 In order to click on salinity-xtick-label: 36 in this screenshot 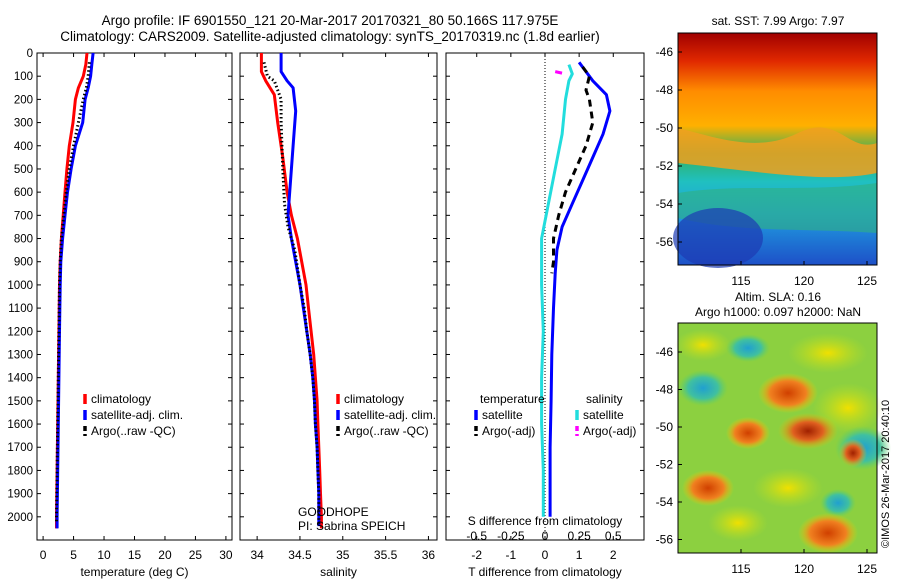, I will do `click(429, 555)`.